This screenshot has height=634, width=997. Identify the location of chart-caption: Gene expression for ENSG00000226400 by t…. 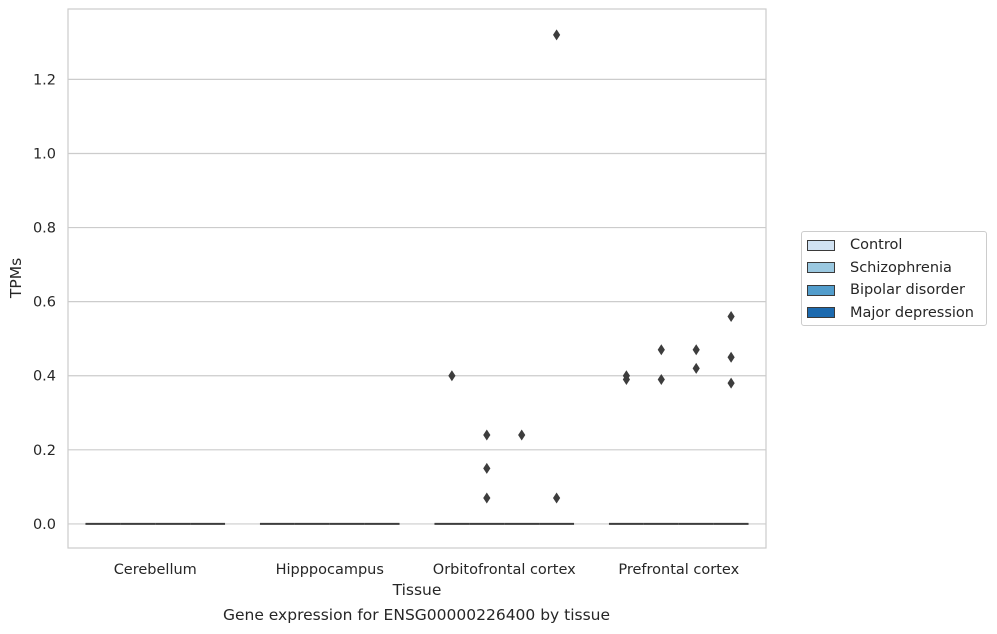
(416, 615).